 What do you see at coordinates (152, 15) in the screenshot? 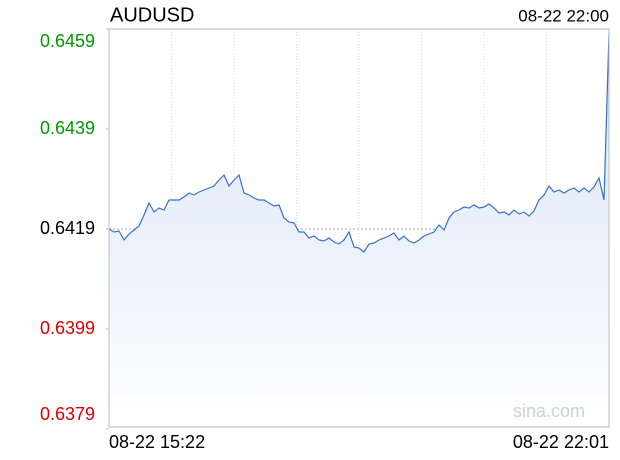
I see `chart-title: AUDUSD` at bounding box center [152, 15].